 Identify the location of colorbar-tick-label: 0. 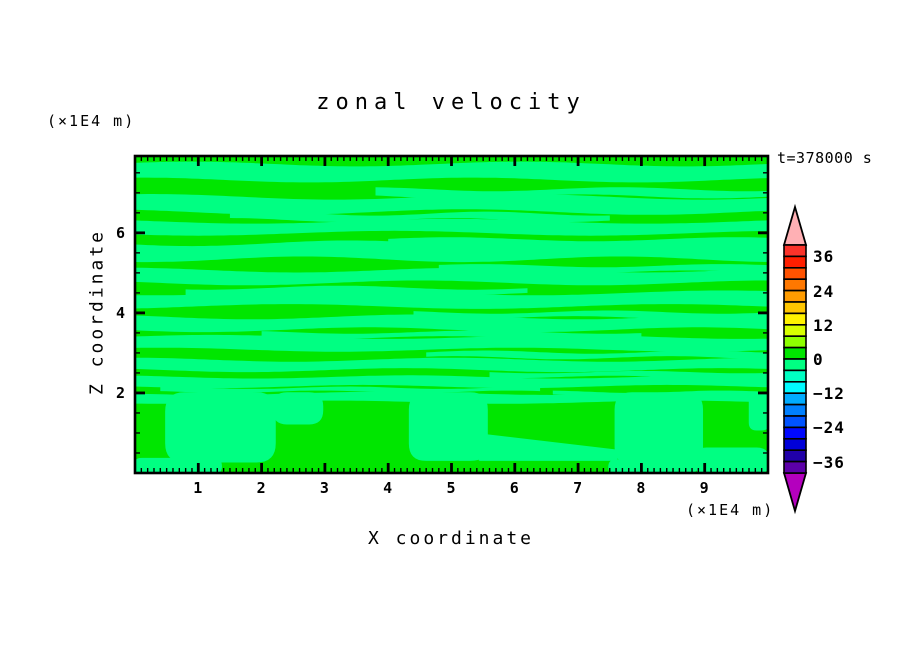
(818, 359).